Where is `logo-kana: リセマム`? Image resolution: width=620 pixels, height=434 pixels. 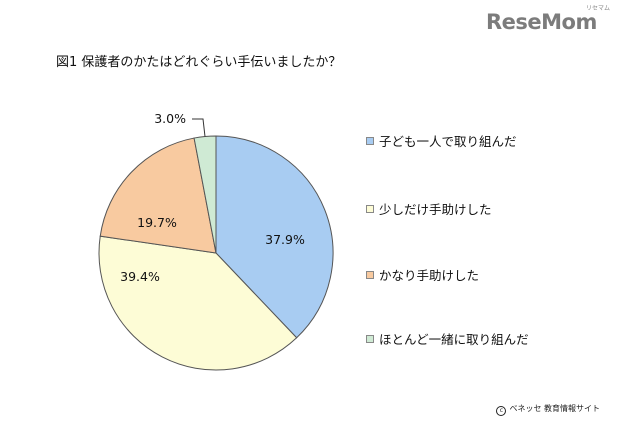 logo-kana: リセマム is located at coordinates (597, 8).